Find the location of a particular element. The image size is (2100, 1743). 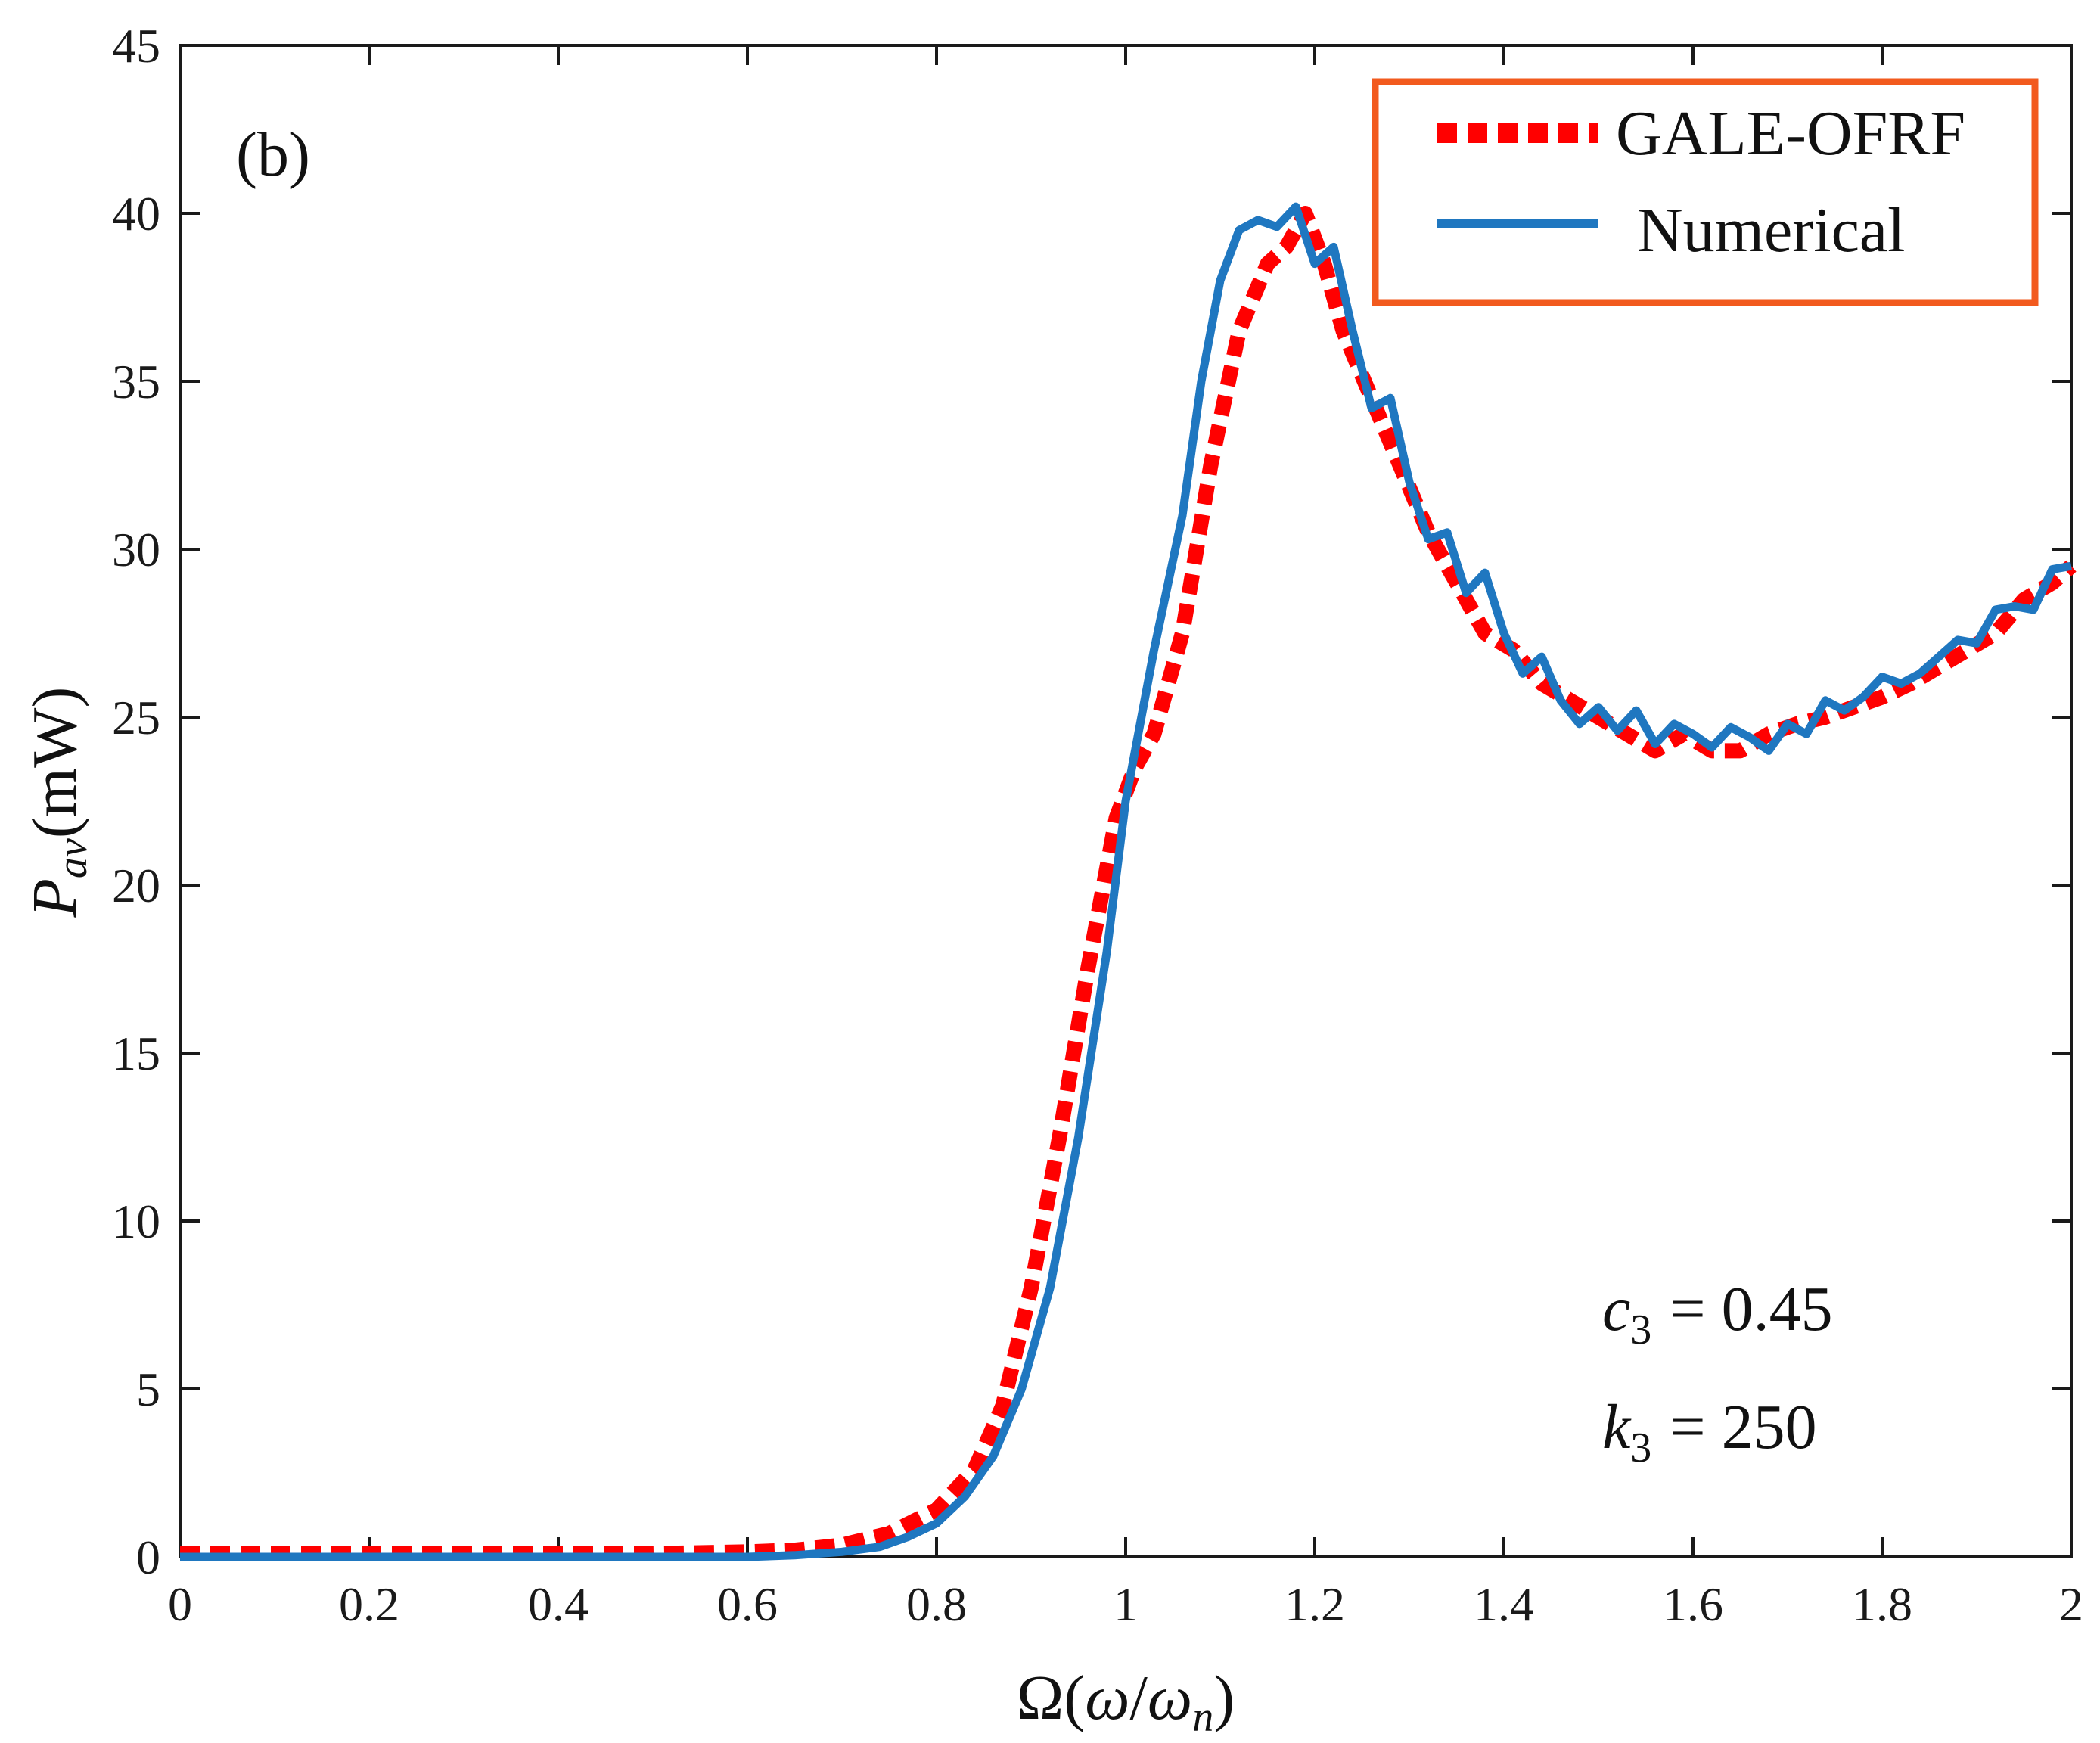

x-tick-label: 0.6 is located at coordinates (747, 1604).